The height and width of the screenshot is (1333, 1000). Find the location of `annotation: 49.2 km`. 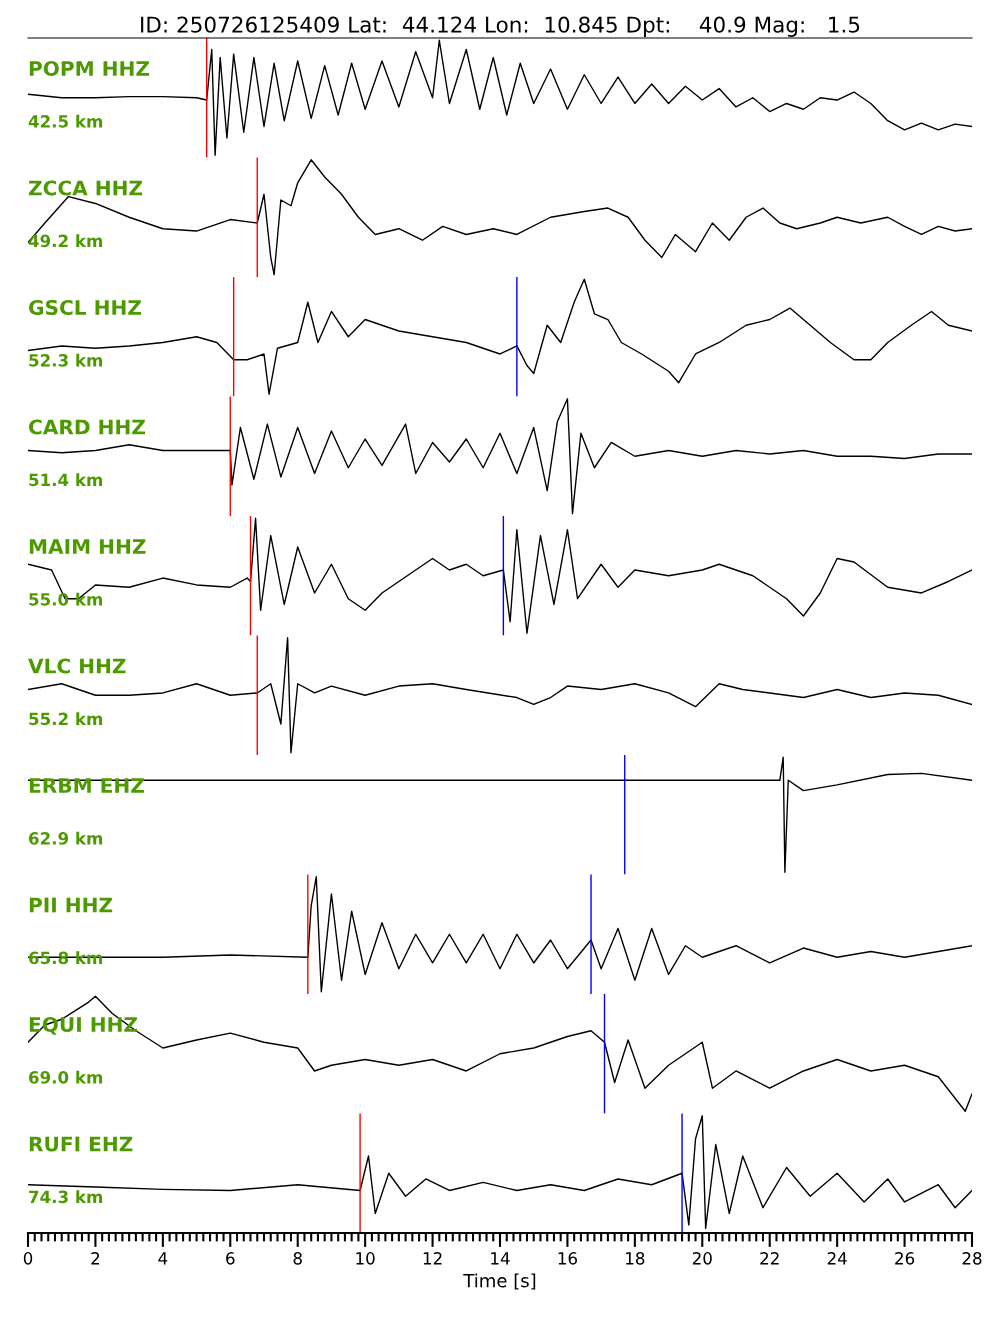

annotation: 49.2 km is located at coordinates (65, 241).